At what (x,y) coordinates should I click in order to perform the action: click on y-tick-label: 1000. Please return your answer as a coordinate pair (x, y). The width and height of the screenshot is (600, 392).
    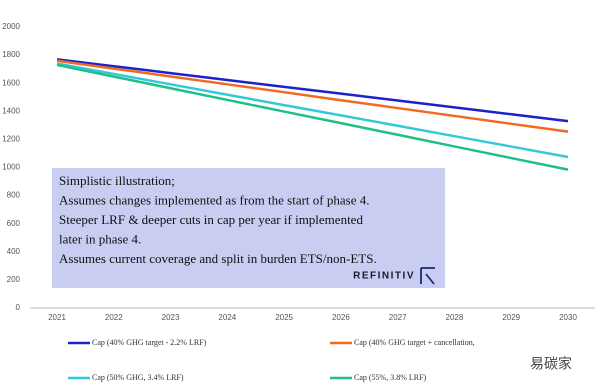
    Looking at the image, I should click on (11, 167).